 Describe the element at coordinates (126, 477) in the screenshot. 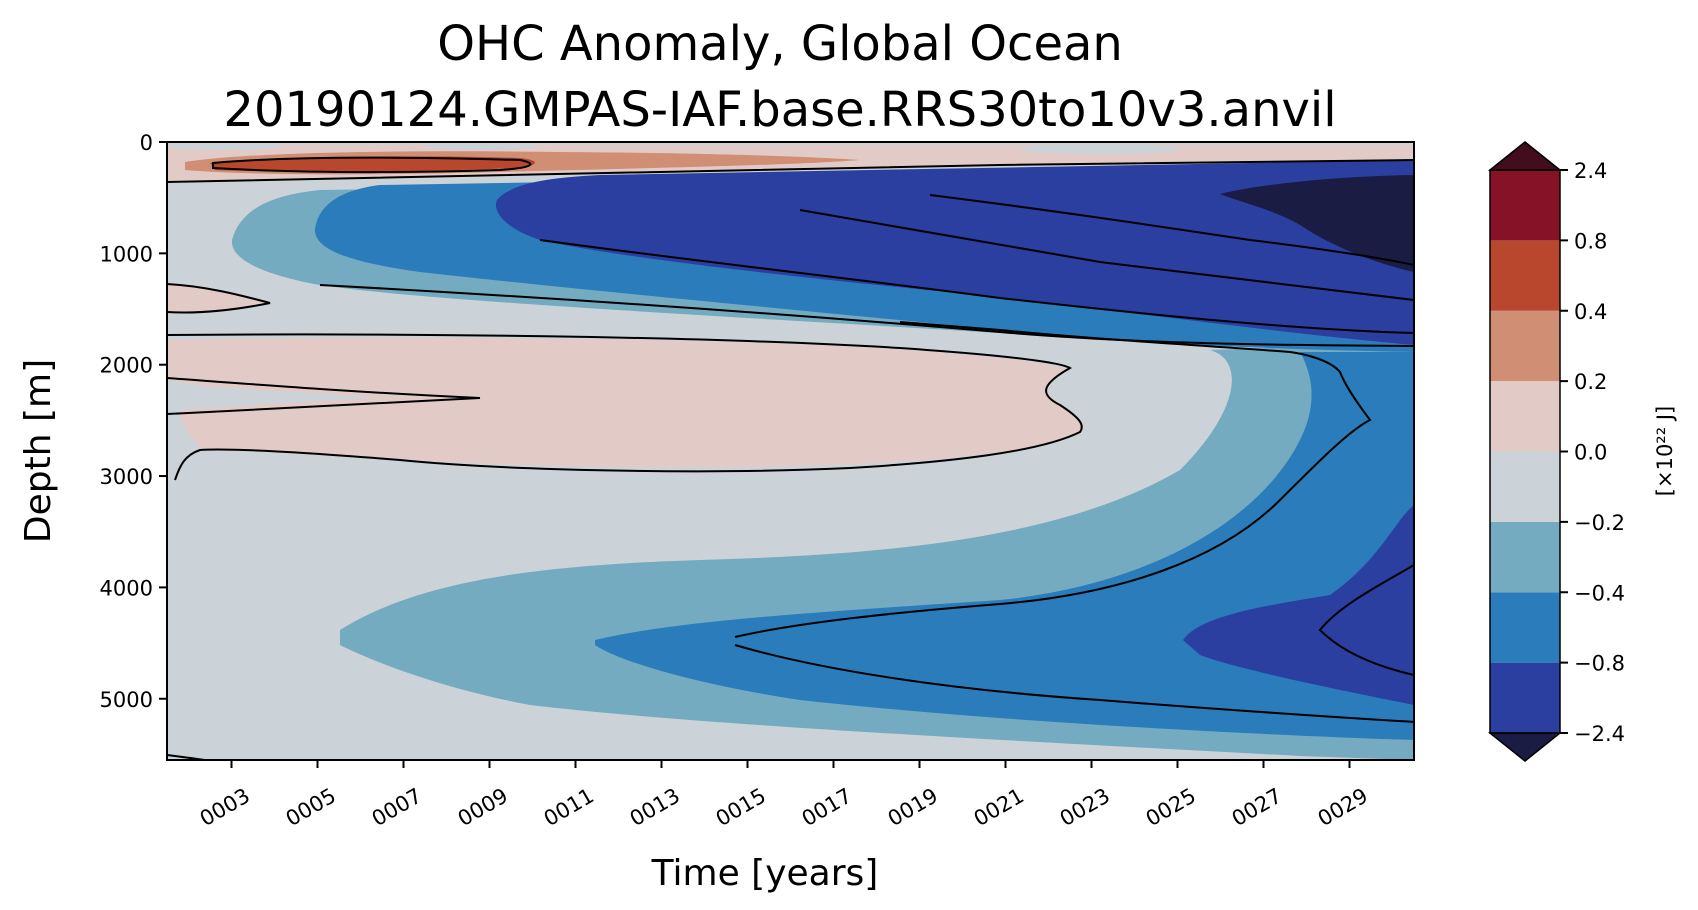

I see `y-tick-label: 3000` at that location.